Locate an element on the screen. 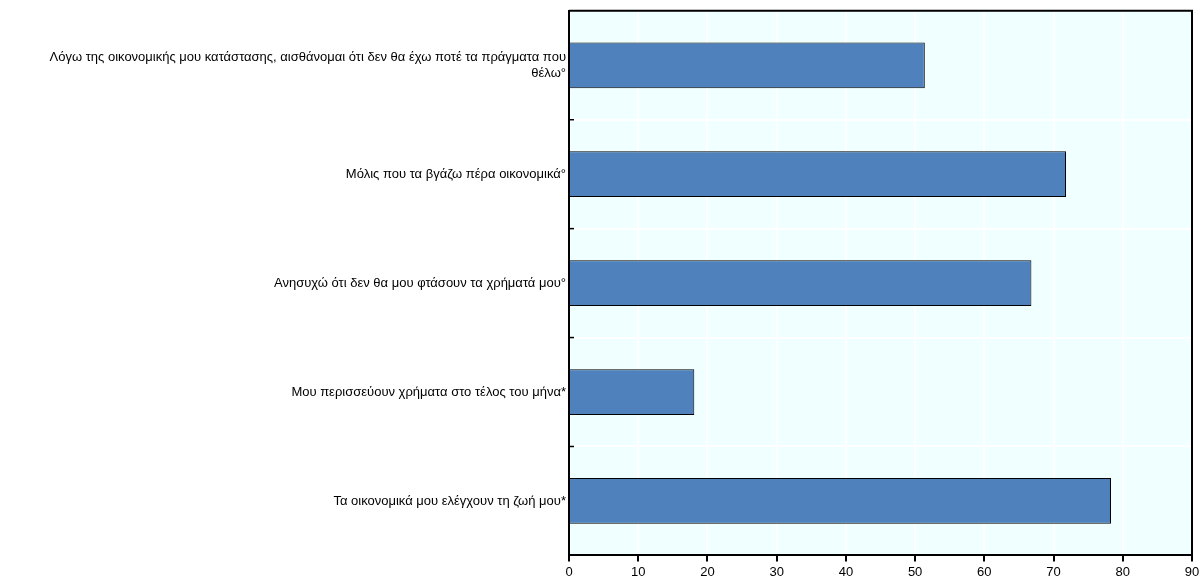  x-tick-label: 10 is located at coordinates (638, 571).